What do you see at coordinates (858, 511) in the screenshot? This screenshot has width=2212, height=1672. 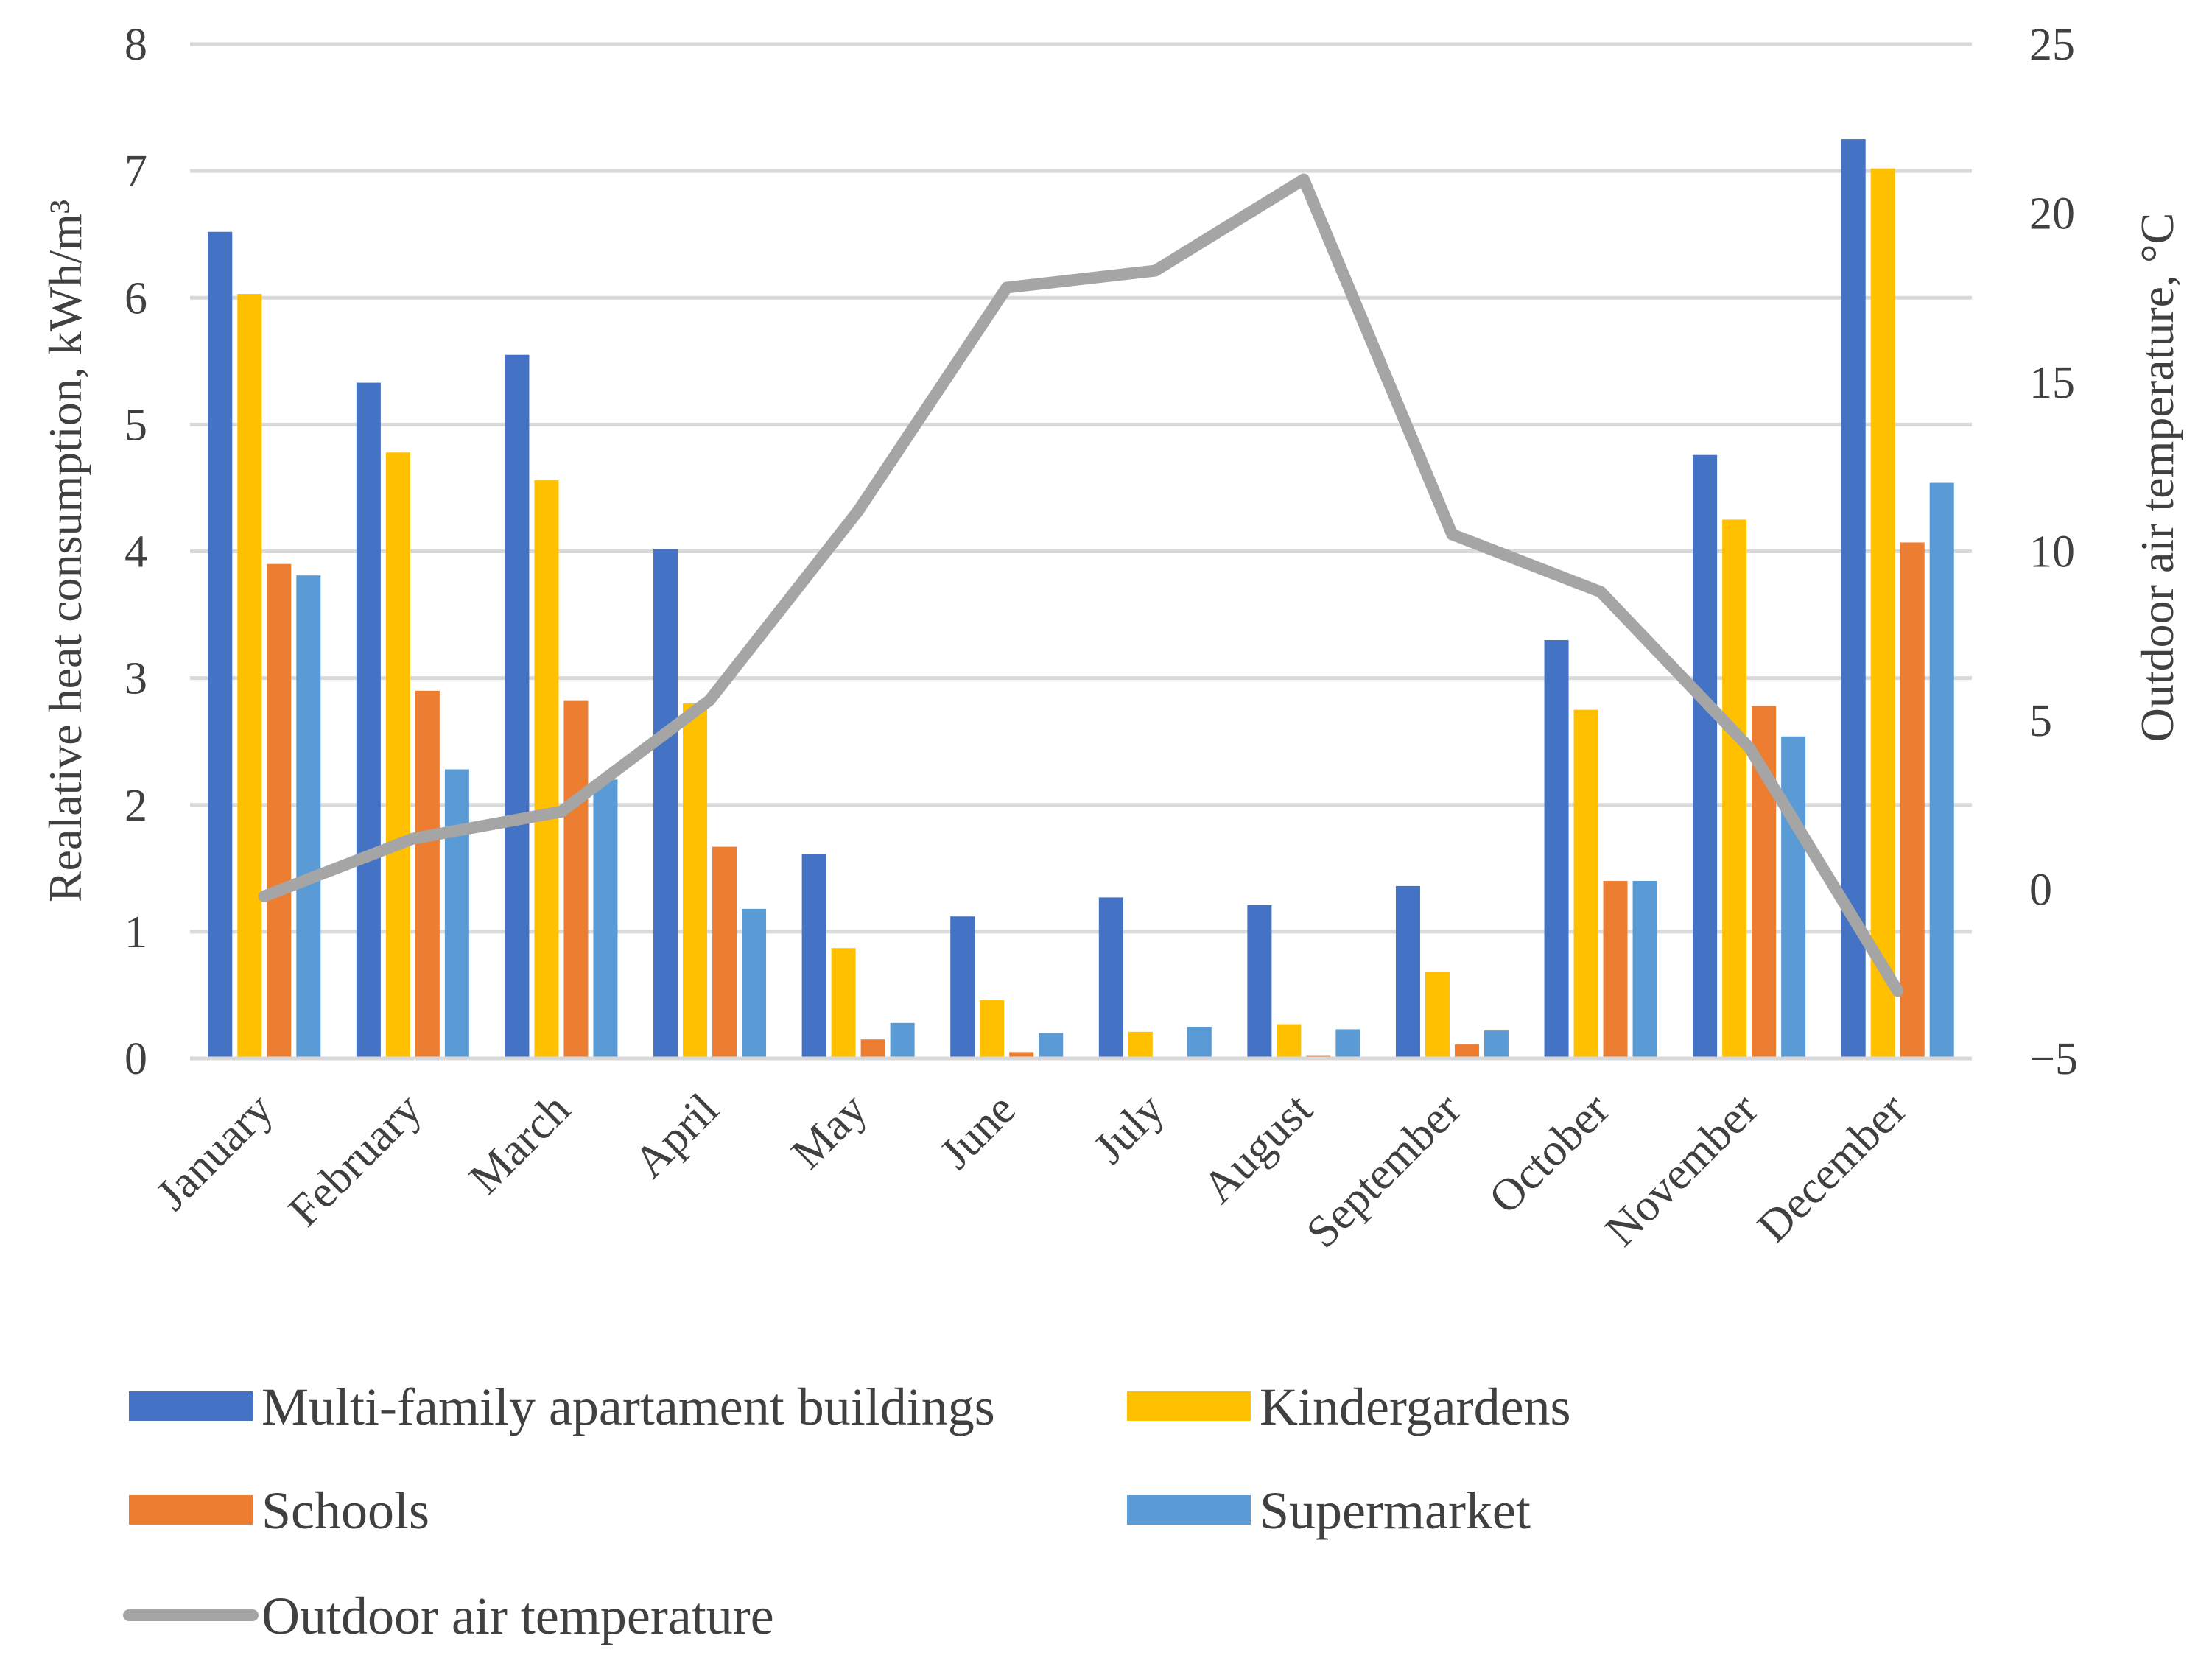 I see `point-outdoor-air-temperature-may` at bounding box center [858, 511].